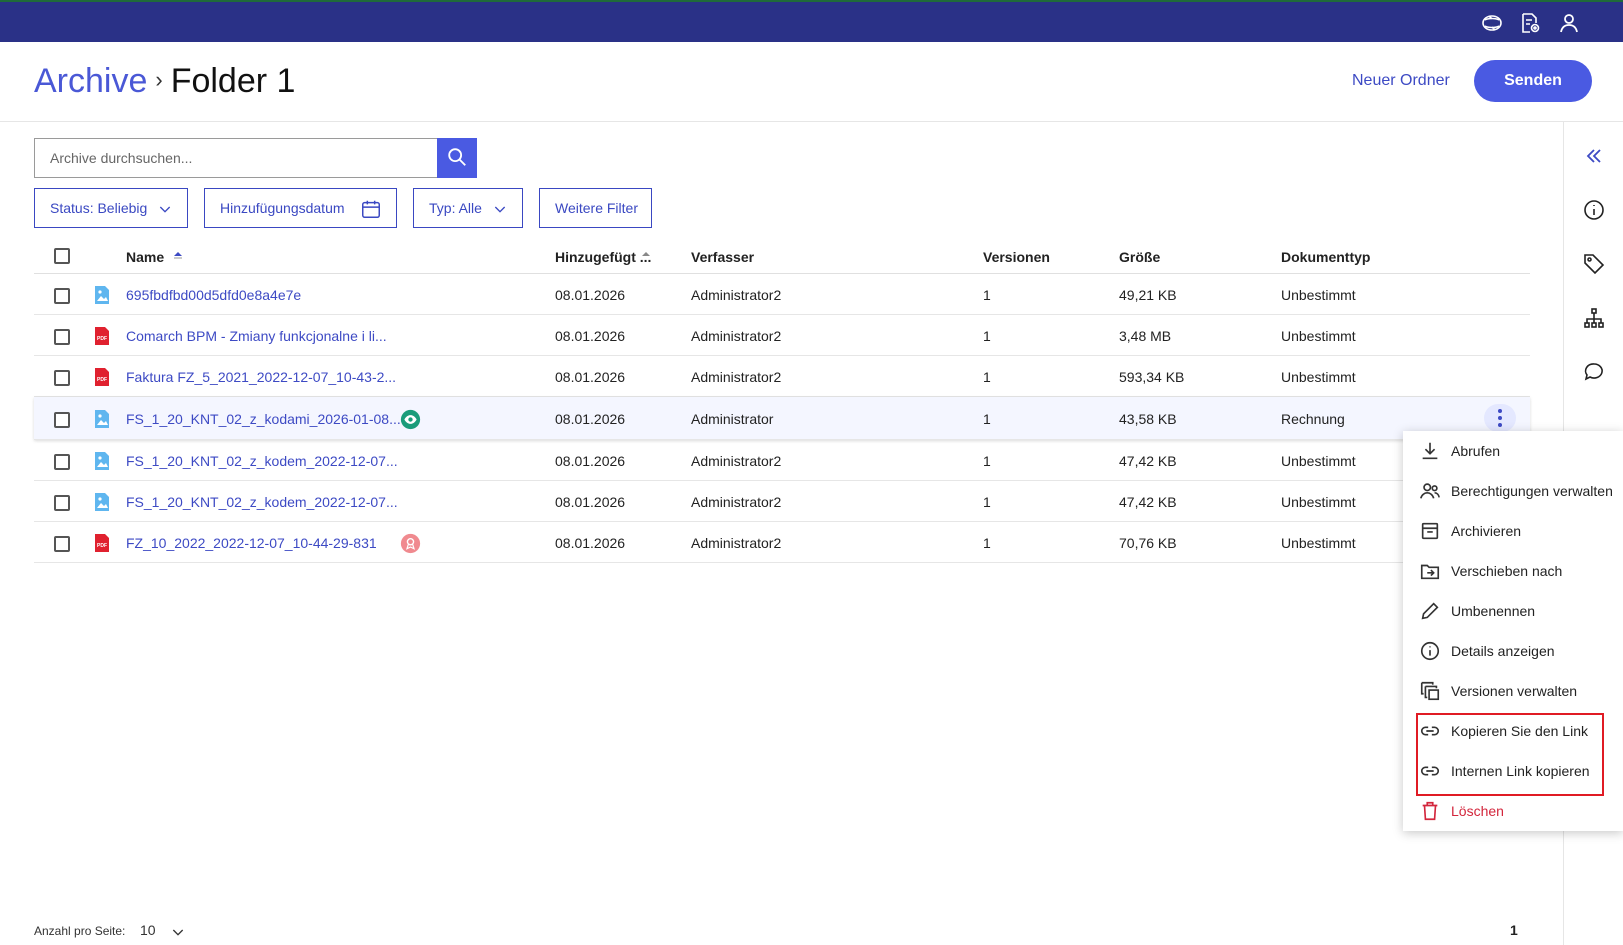  What do you see at coordinates (102, 380) in the screenshot?
I see `svg-text: PDF` at bounding box center [102, 380].